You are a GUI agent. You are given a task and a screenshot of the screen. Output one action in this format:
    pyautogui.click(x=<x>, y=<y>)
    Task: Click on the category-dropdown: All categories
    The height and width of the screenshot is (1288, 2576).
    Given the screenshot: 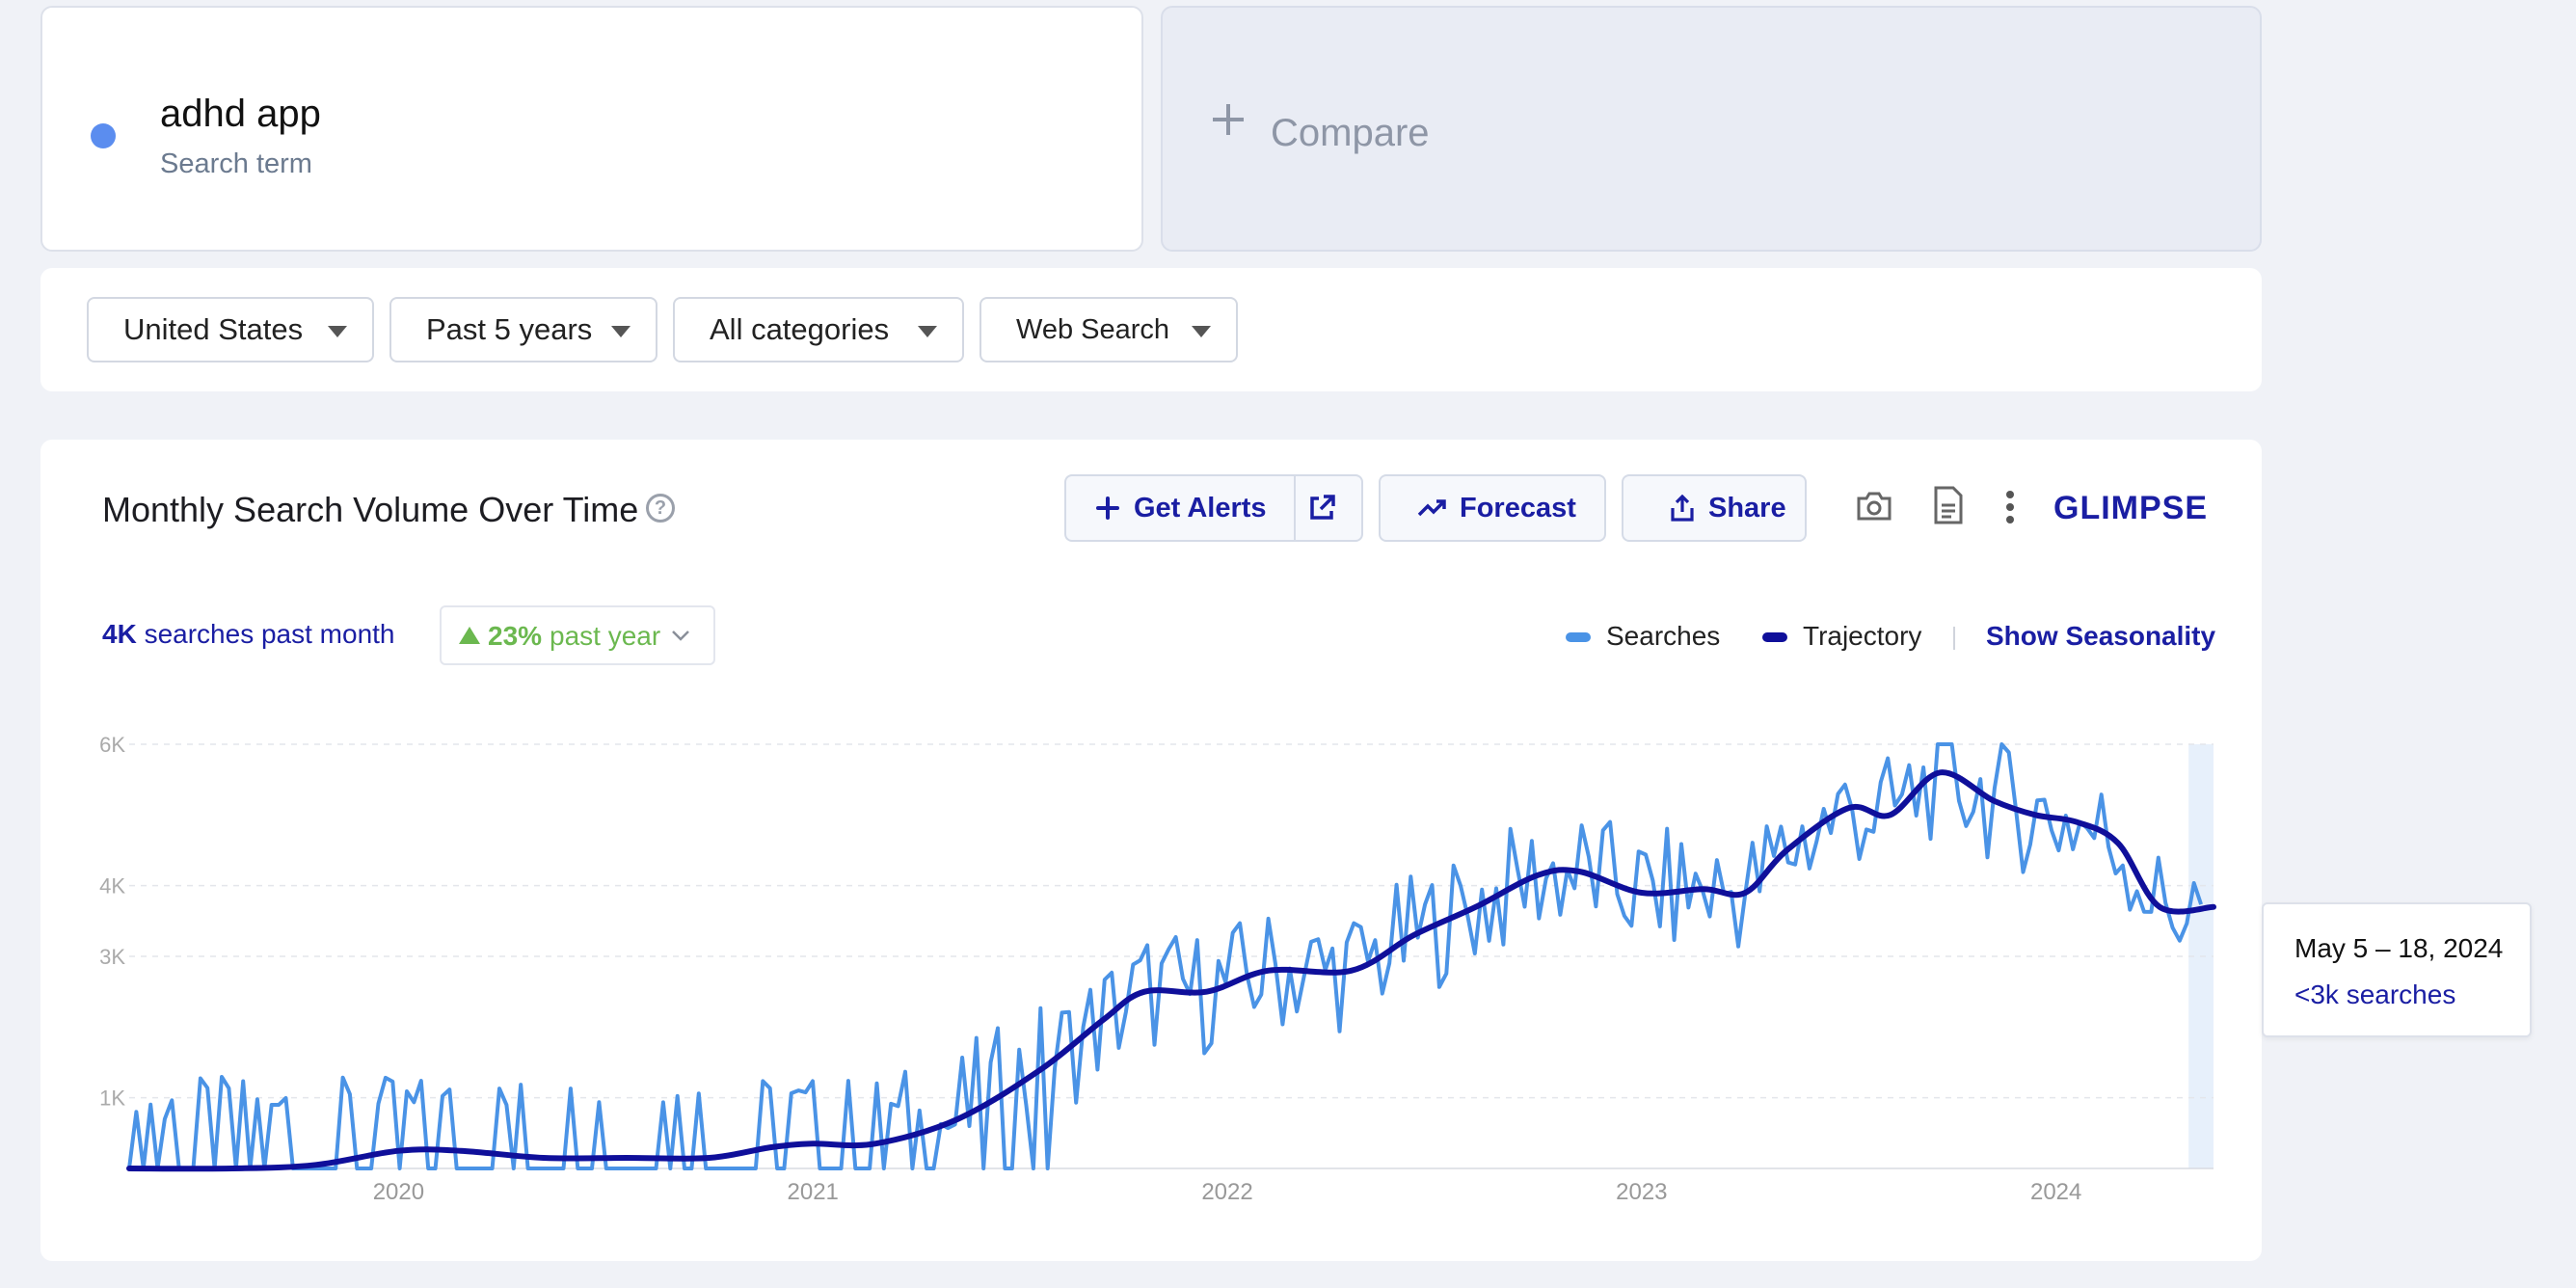 What is the action you would take?
    pyautogui.click(x=819, y=330)
    